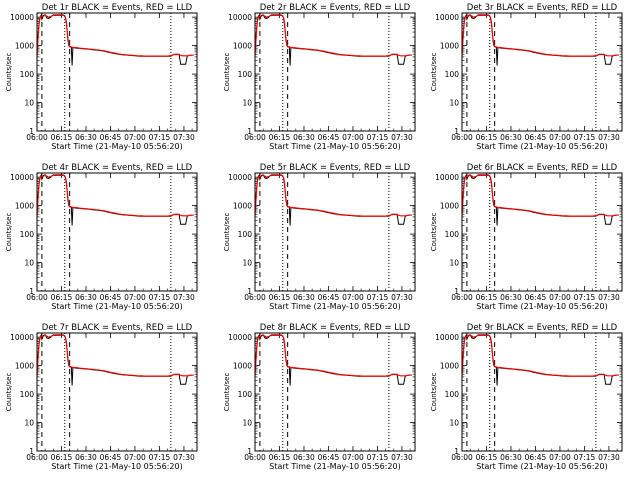 The image size is (640, 480). What do you see at coordinates (542, 168) in the screenshot?
I see `chart-title: Det 6r BLACK = Events, RED = LLD` at bounding box center [542, 168].